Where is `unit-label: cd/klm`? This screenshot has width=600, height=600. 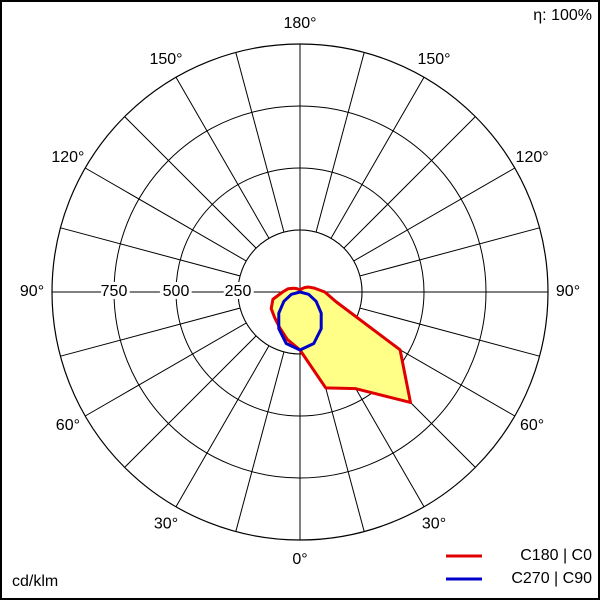
unit-label: cd/klm is located at coordinates (35, 581).